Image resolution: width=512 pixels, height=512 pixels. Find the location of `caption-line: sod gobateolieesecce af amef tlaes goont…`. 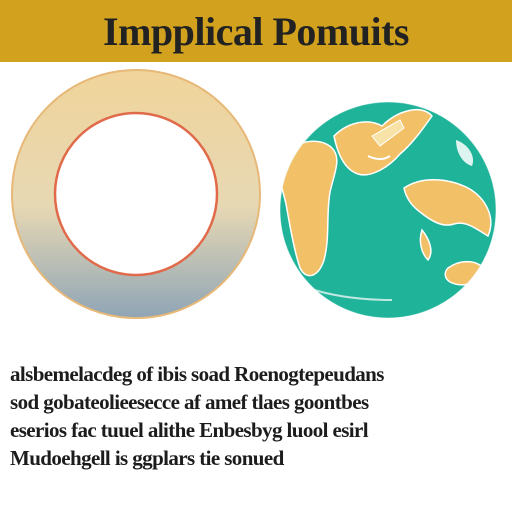

caption-line: sod gobateolieesecce af amef tlaes goont… is located at coordinates (189, 402).